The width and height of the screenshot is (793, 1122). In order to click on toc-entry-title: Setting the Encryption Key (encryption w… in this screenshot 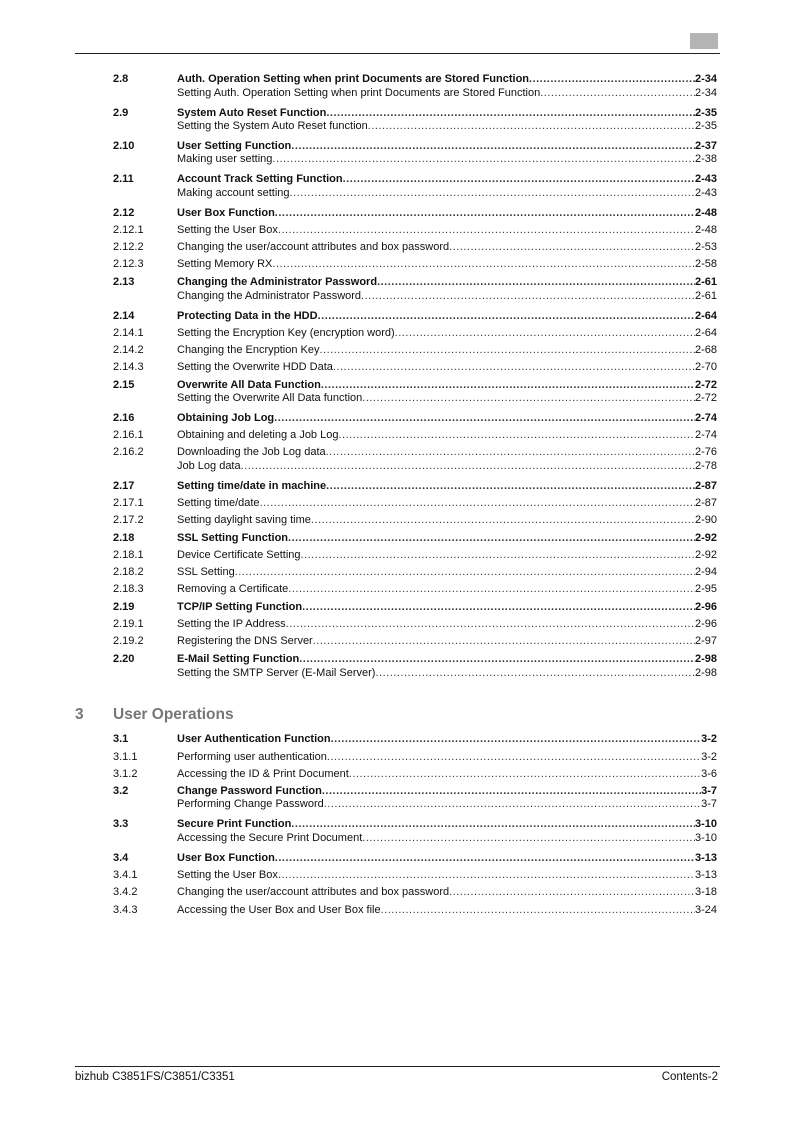, I will do `click(286, 333)`.